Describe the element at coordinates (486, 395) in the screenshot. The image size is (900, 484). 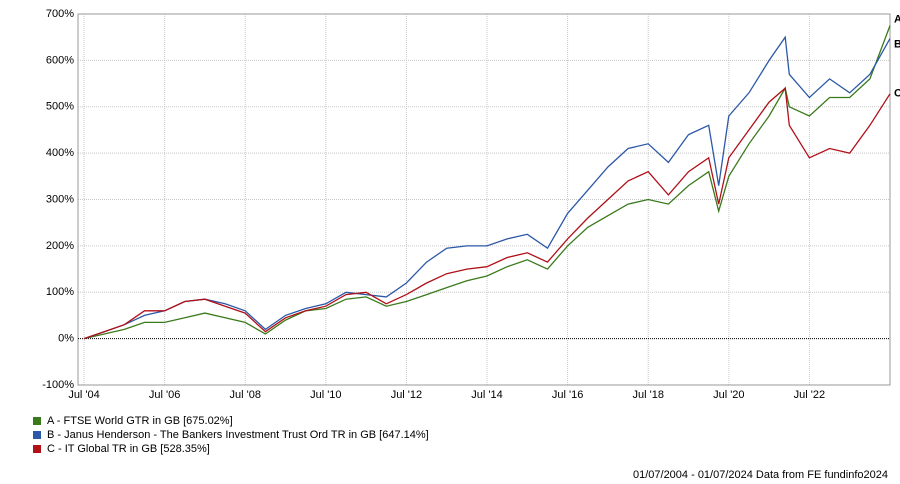
I see `x-tick-label: Jul '14` at that location.